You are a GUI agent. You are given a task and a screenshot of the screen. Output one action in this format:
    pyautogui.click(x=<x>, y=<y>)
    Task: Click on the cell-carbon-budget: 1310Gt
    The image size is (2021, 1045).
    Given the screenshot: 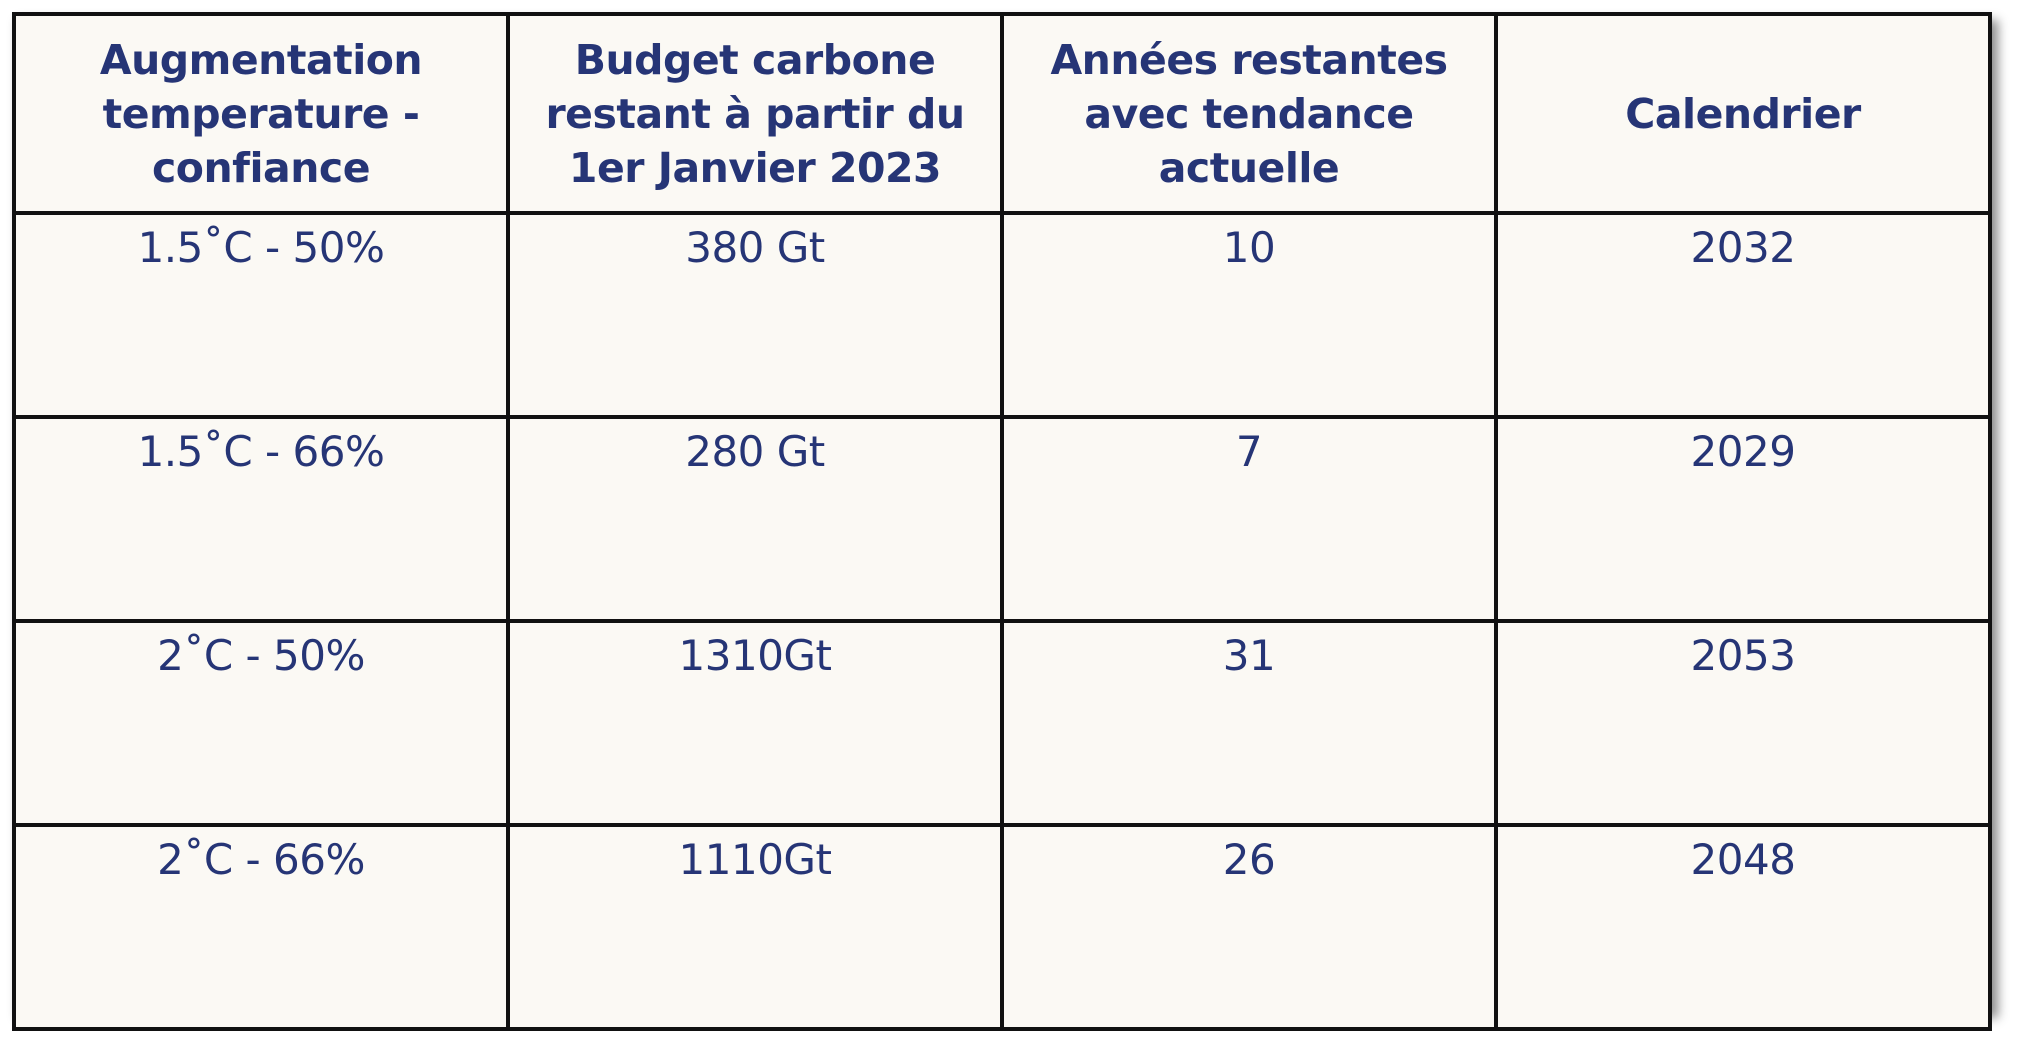 What is the action you would take?
    pyautogui.click(x=755, y=723)
    